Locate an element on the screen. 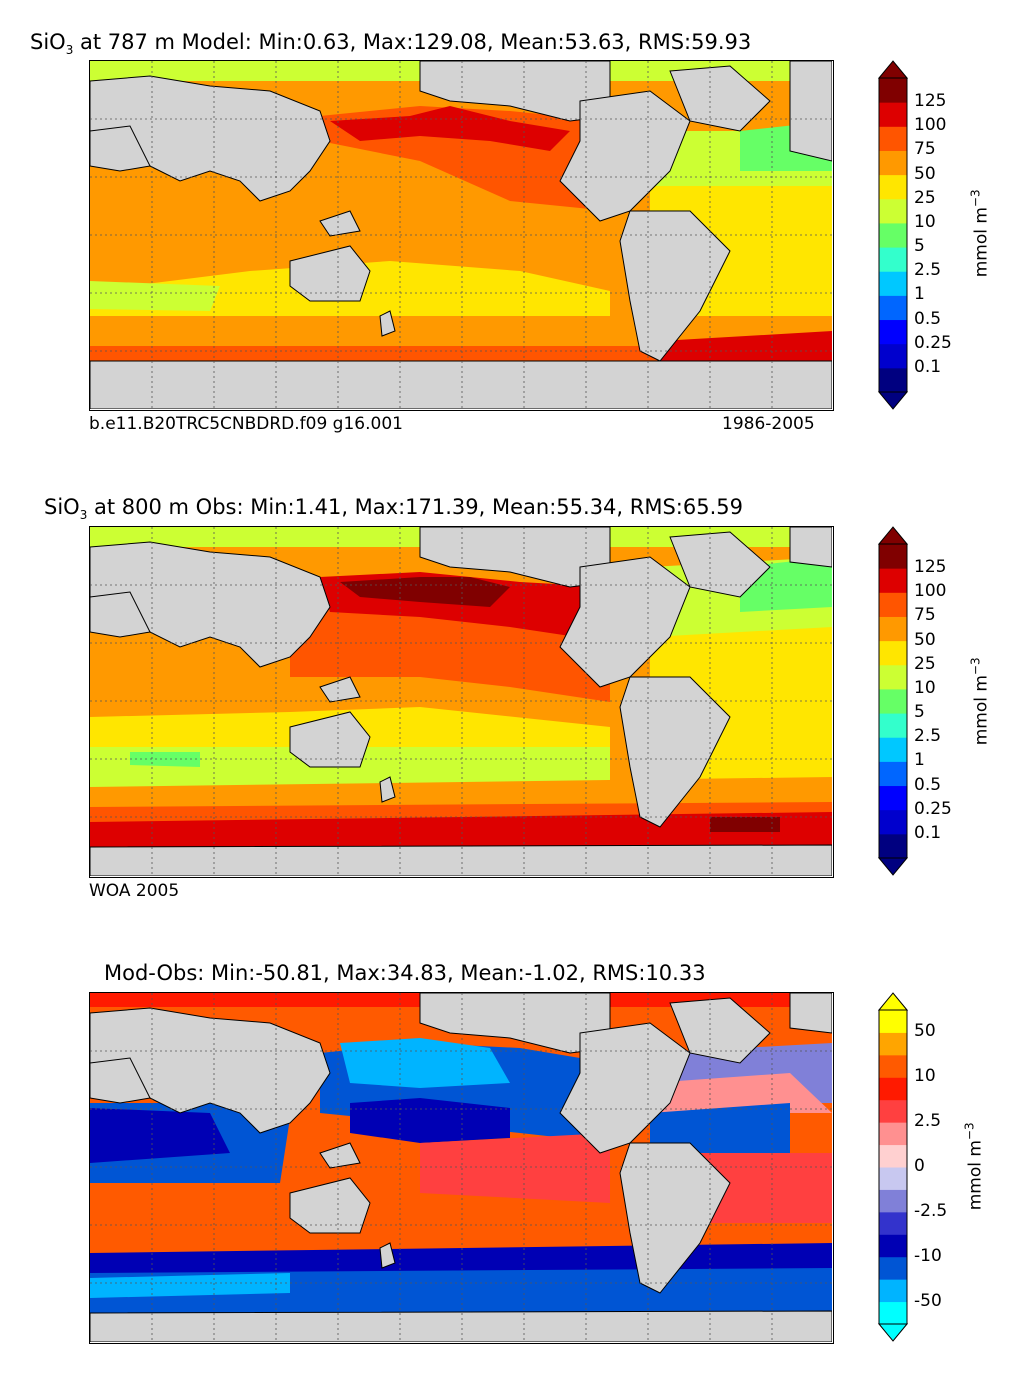 The image size is (1022, 1373). colorbar-tick-label: 0.25 is located at coordinates (933, 342).